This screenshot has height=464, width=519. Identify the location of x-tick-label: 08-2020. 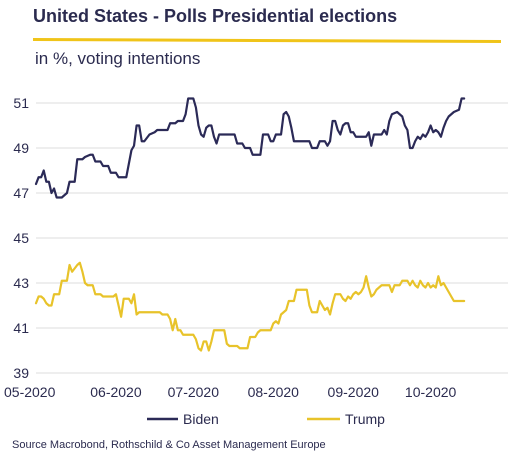
(274, 392).